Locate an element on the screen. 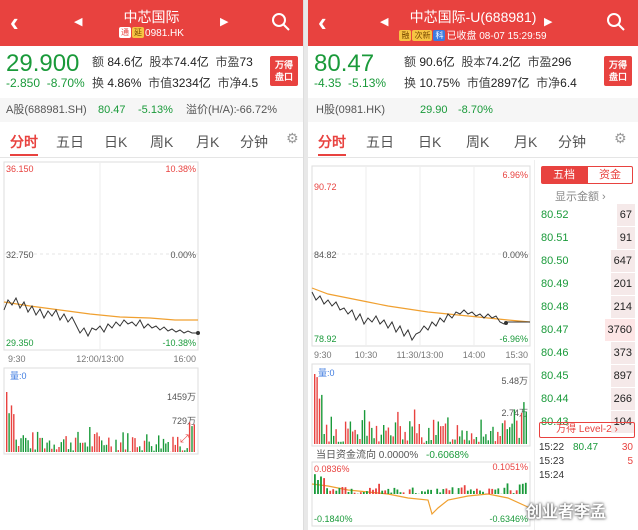  y-max-label: 36.150 is located at coordinates (20, 169).